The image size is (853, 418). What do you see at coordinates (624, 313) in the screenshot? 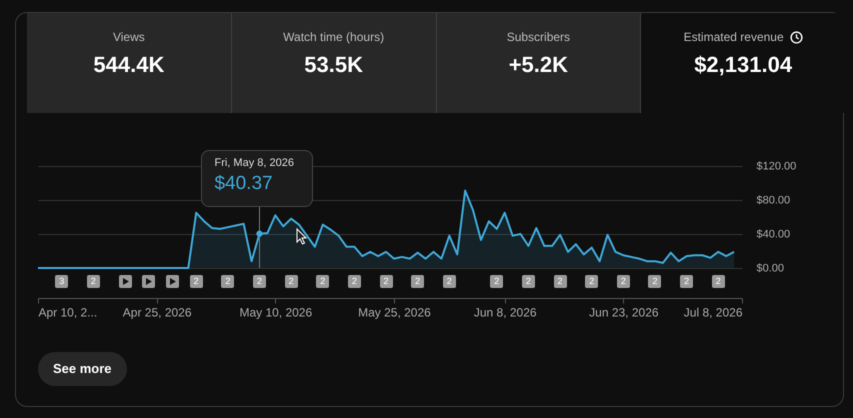
I see `x-tick-label: Jun 23, 2026` at bounding box center [624, 313].